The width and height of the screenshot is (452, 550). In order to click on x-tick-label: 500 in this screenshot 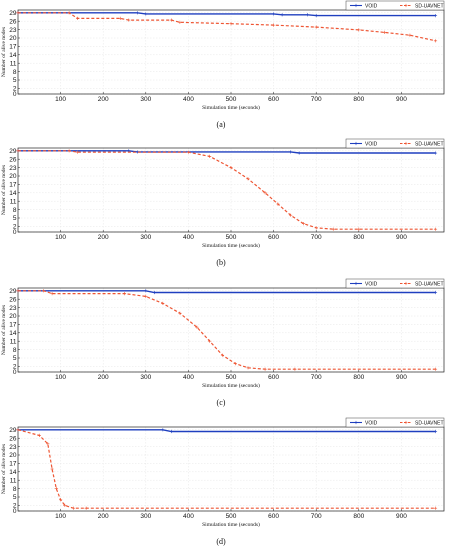, I will do `click(231, 99)`.